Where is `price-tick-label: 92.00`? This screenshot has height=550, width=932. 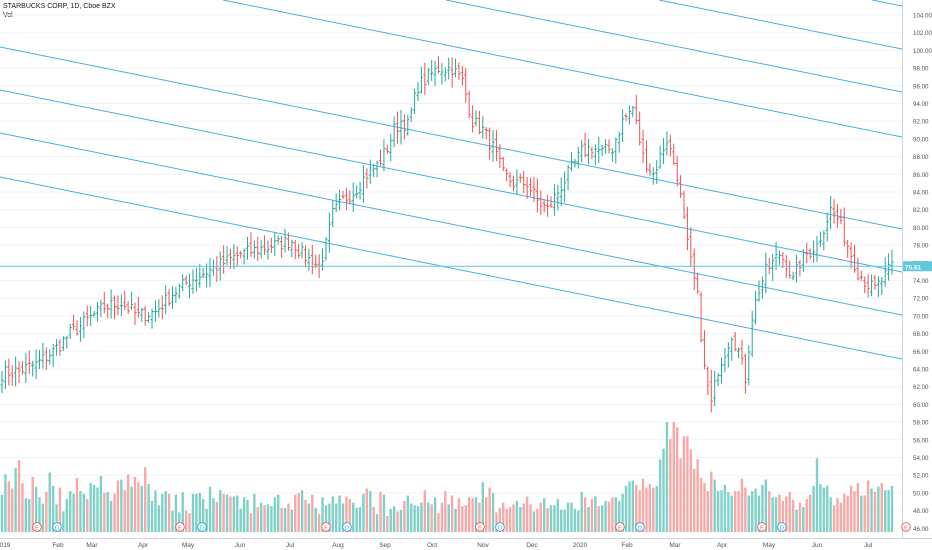
price-tick-label: 92.00 is located at coordinates (921, 122).